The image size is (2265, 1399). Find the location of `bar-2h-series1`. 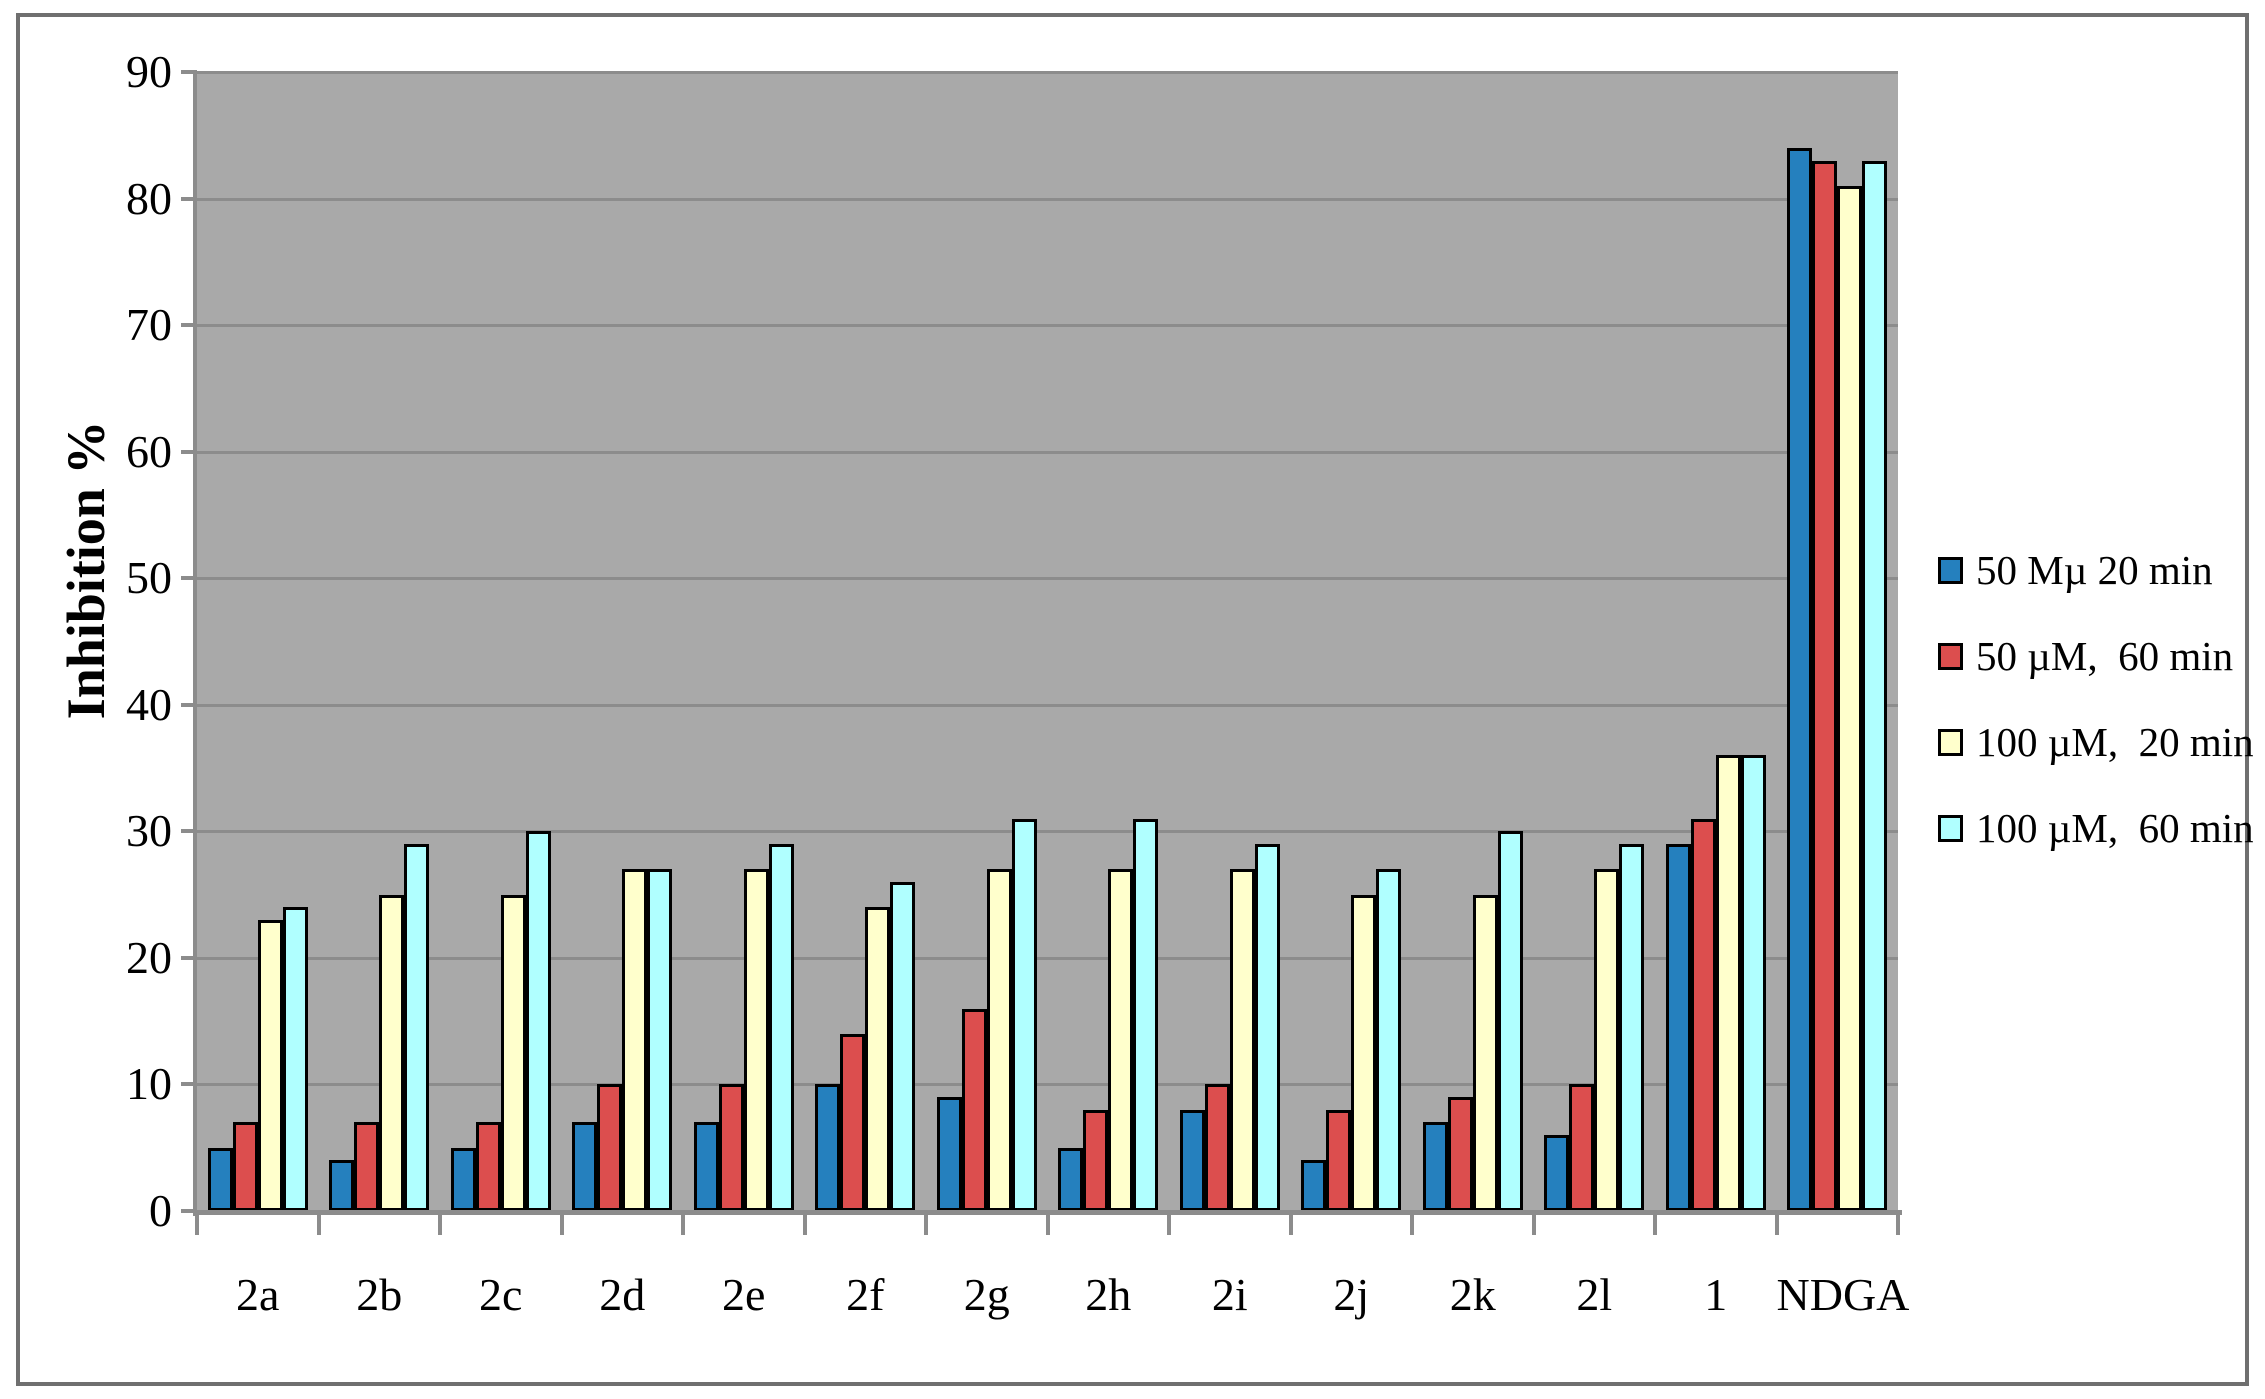

bar-2h-series1 is located at coordinates (1071, 1179).